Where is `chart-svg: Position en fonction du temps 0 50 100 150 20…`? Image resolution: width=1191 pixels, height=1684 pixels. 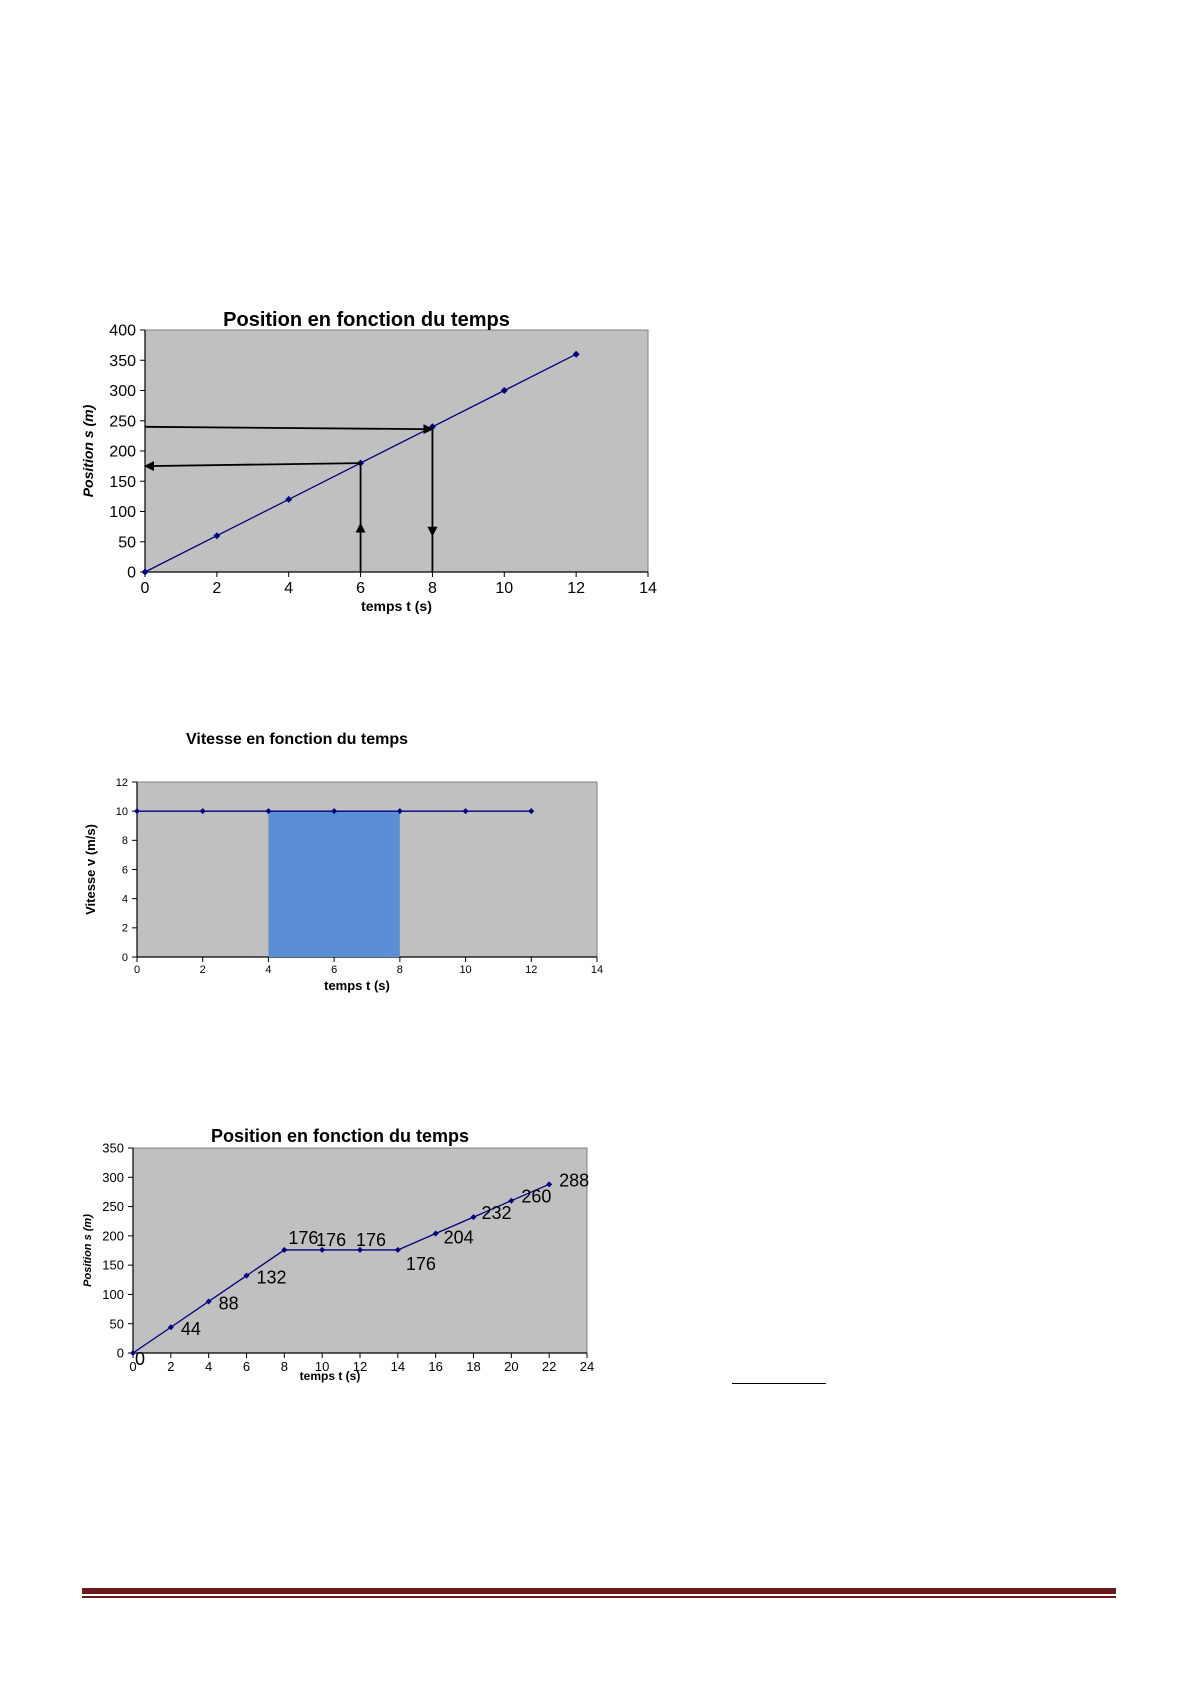 chart-svg: Position en fonction du temps 0 50 100 150 20… is located at coordinates (368, 461).